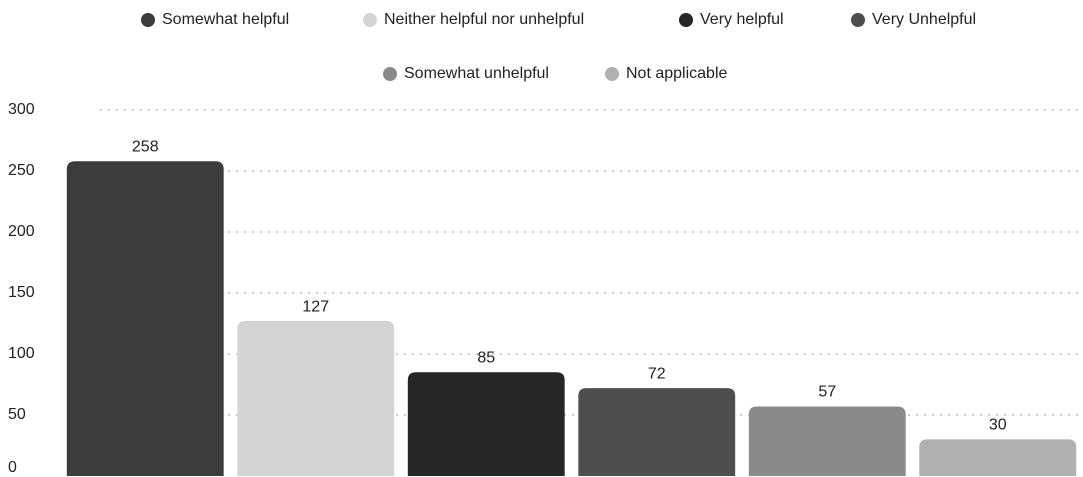  What do you see at coordinates (998, 425) in the screenshot?
I see `value-label: 30` at bounding box center [998, 425].